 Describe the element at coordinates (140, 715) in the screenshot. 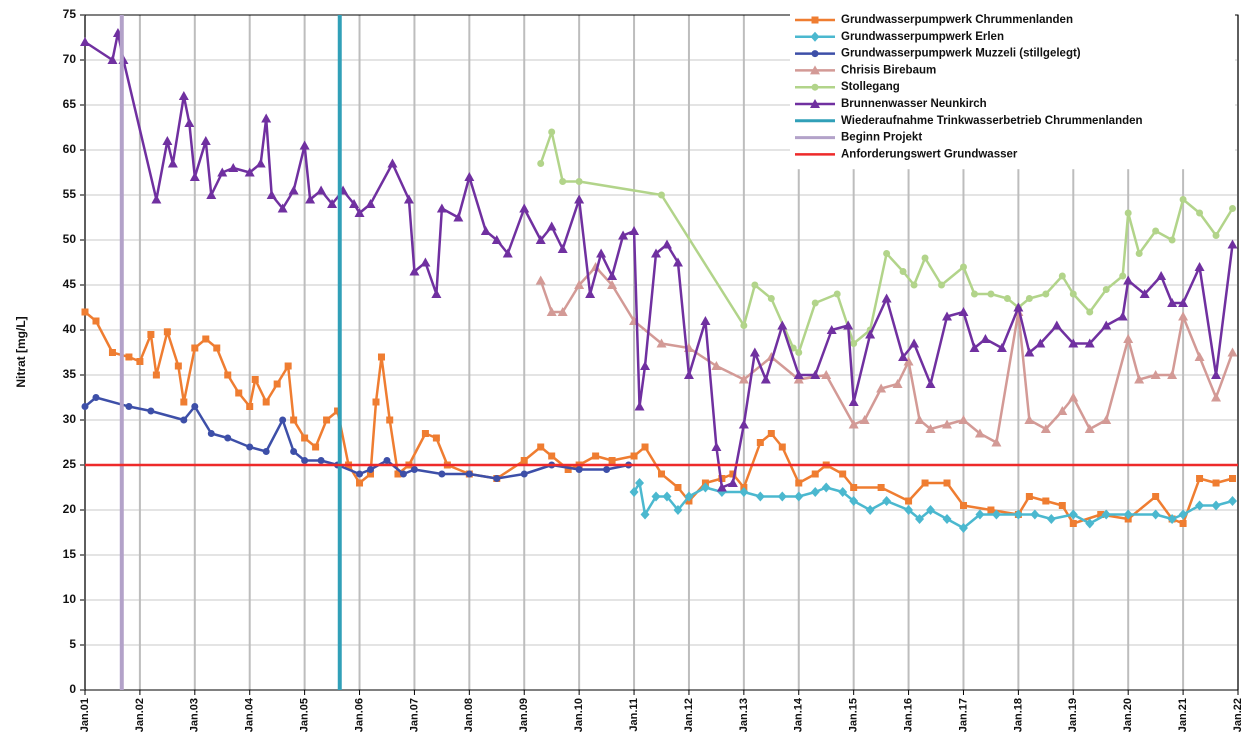

I see `x-tick-label: Jan.02` at that location.